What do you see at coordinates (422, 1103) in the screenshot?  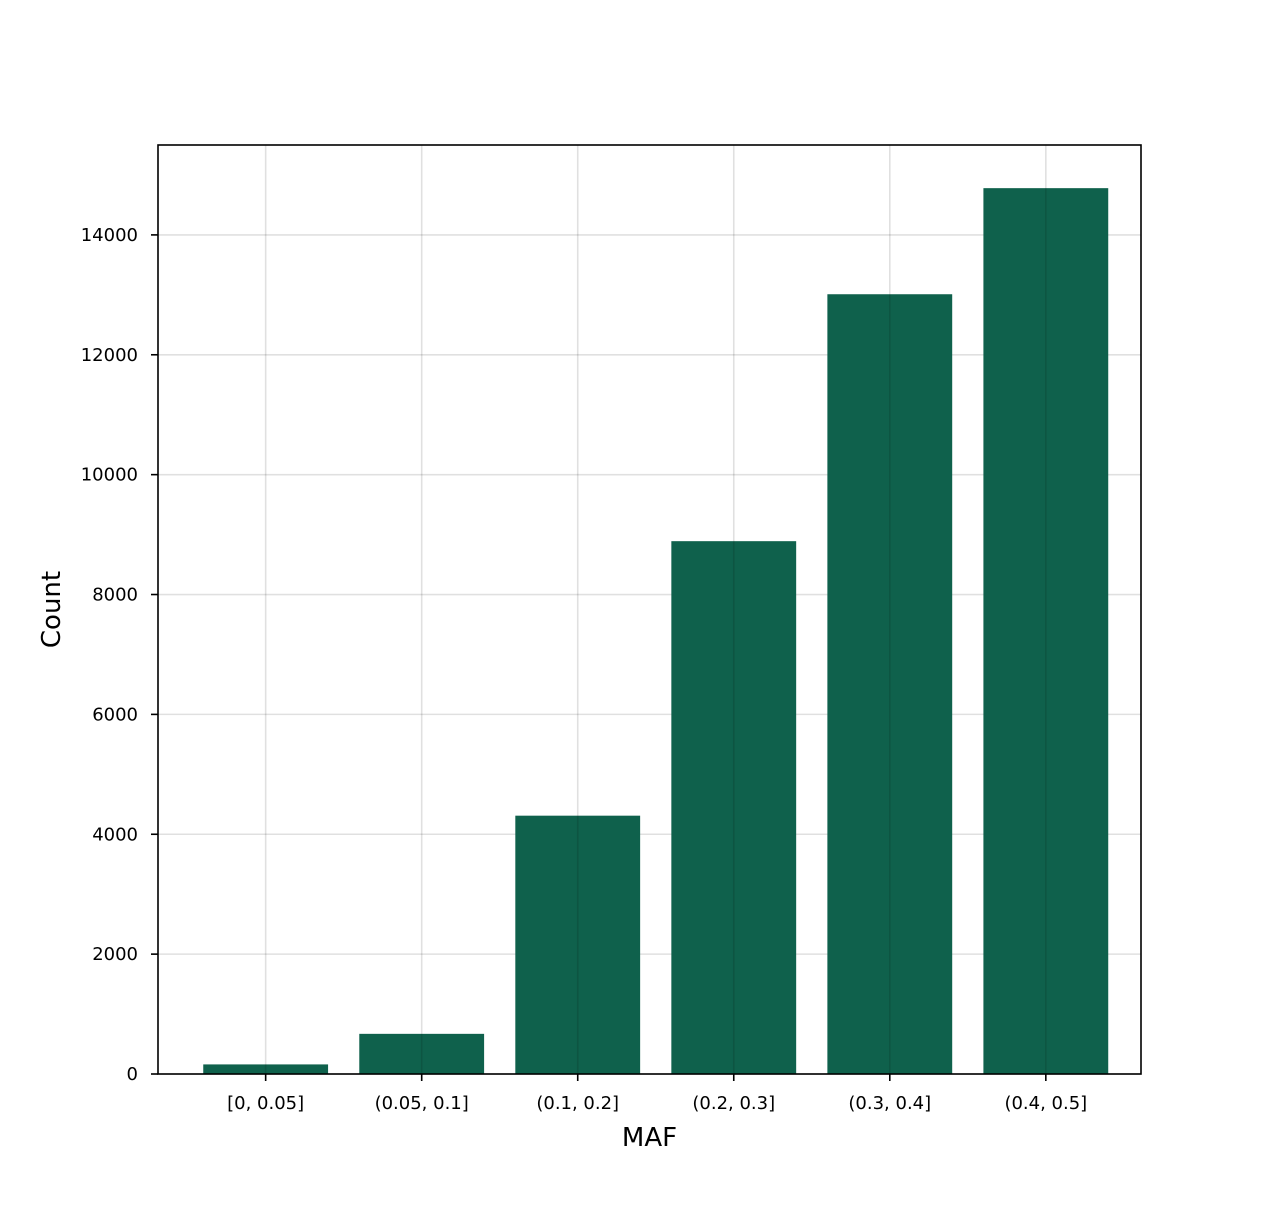 I see `x-tick-label: (0.05, 0.1]` at bounding box center [422, 1103].